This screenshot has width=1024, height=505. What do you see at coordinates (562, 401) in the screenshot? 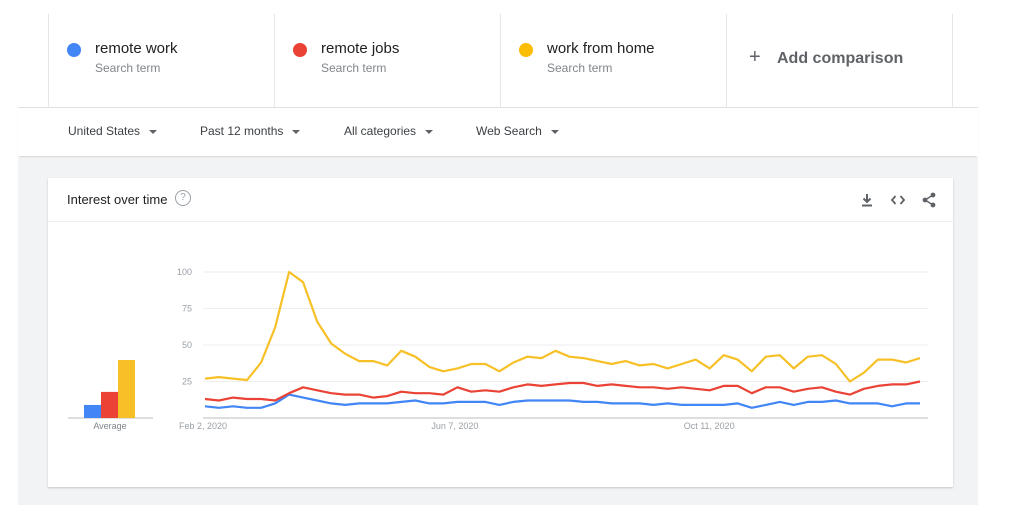
I see `series-line-remote-work` at bounding box center [562, 401].